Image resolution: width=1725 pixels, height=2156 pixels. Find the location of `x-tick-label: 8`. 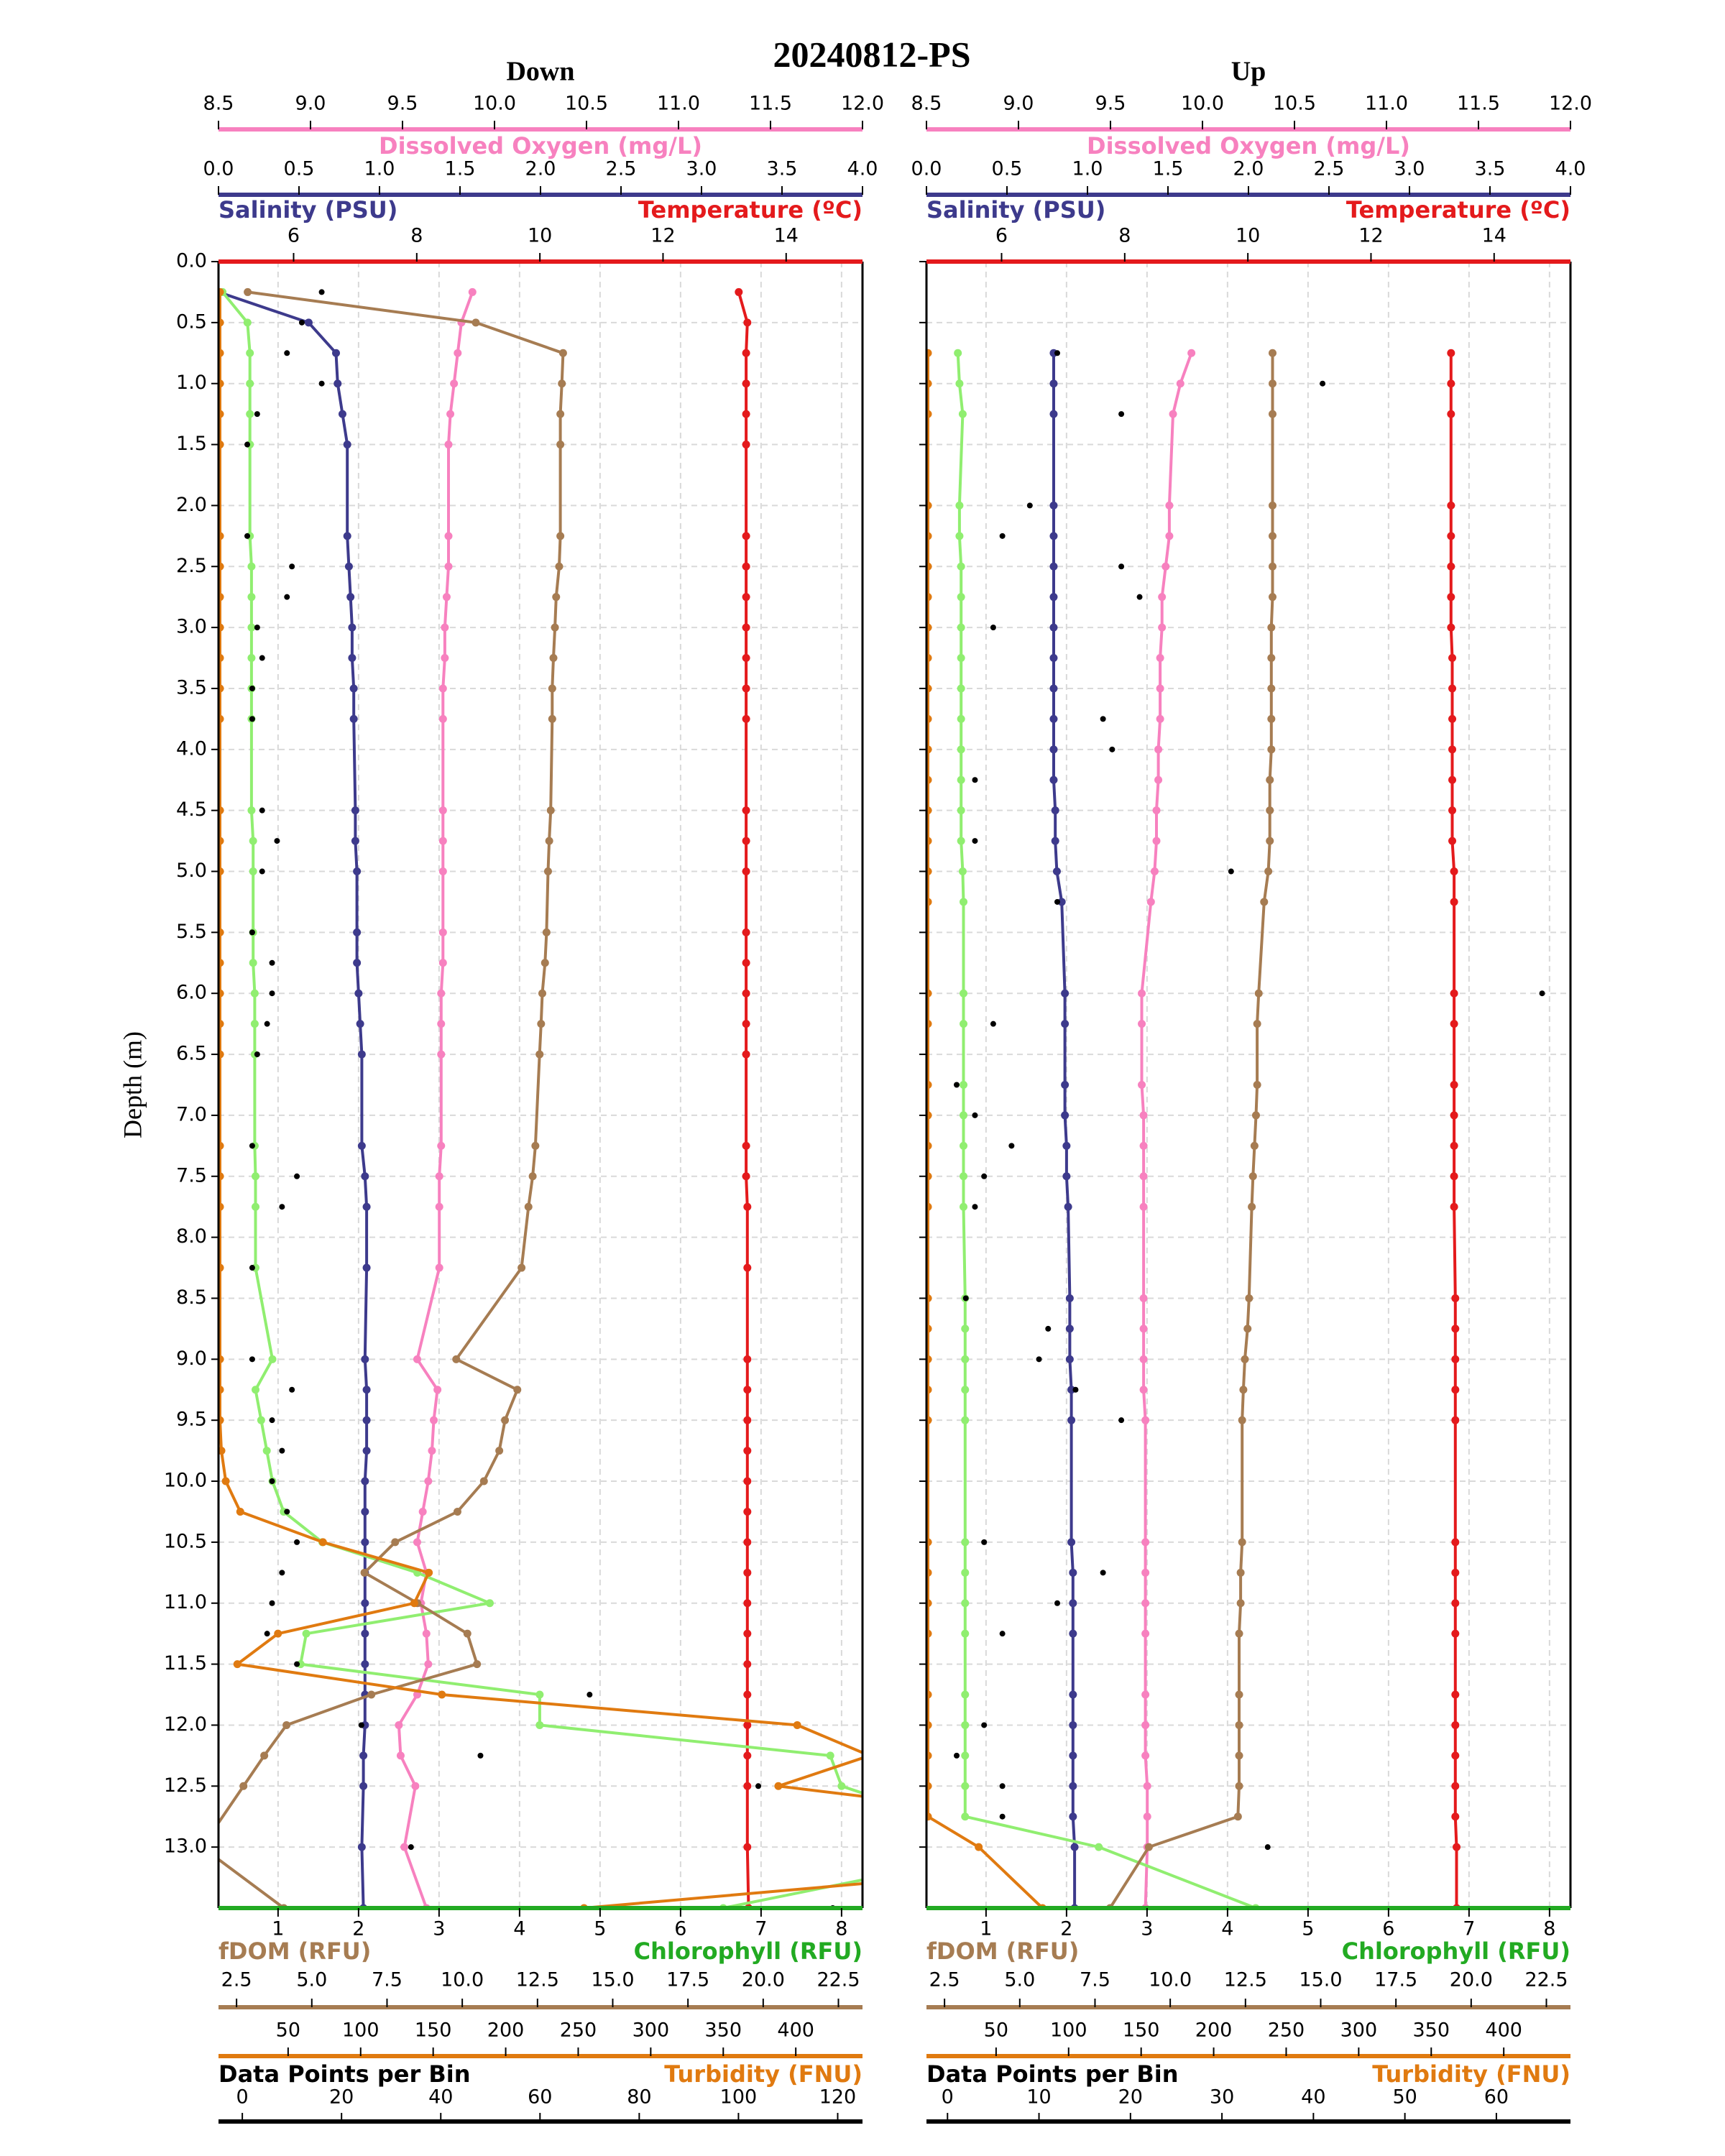

x-tick-label: 8 is located at coordinates (1124, 236).